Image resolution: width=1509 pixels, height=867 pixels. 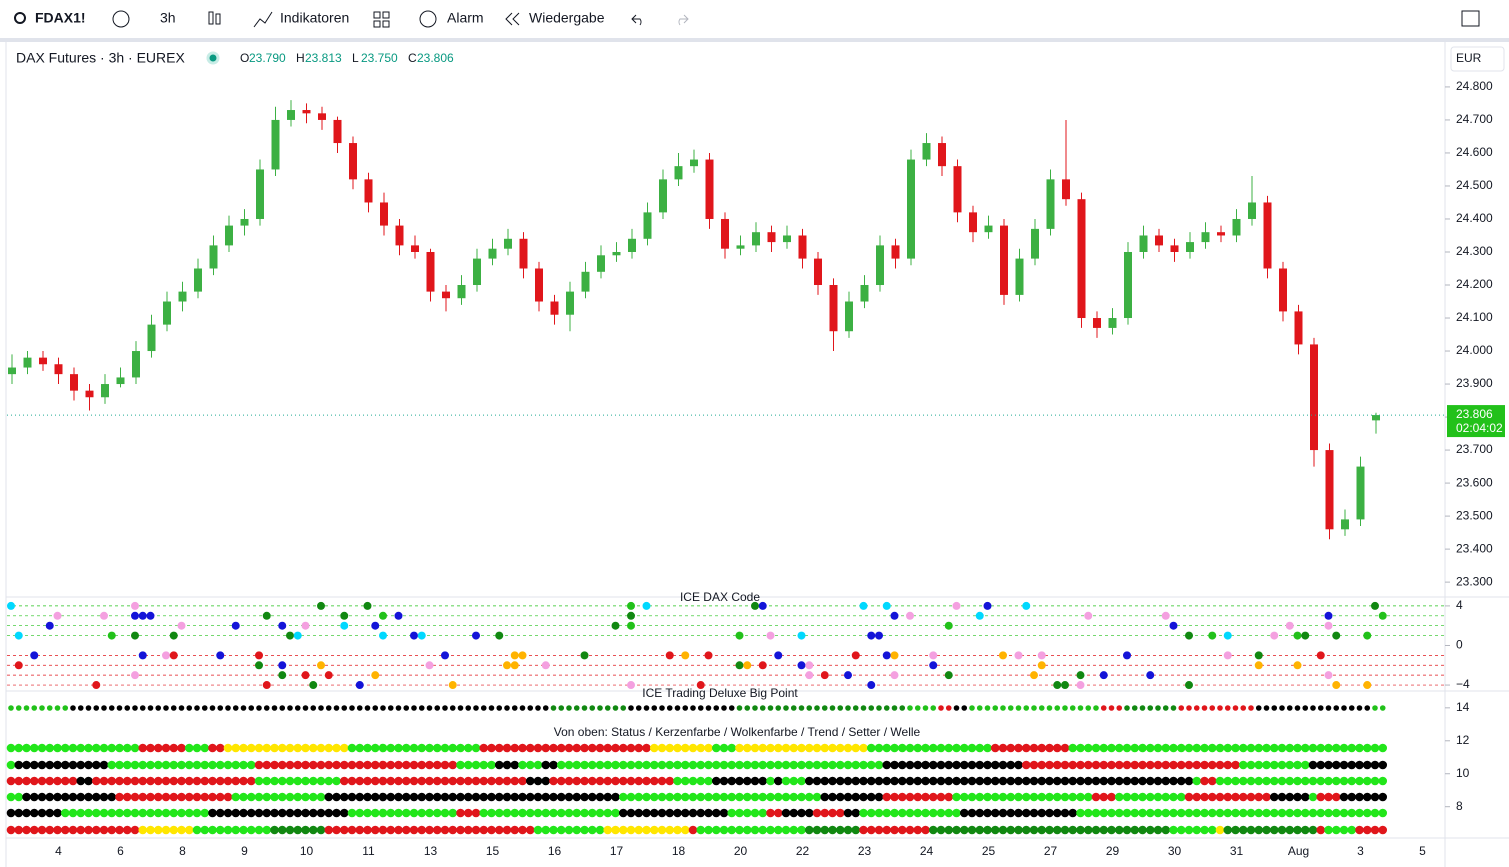 I want to click on ohlc-value: 23.813, so click(x=323, y=58).